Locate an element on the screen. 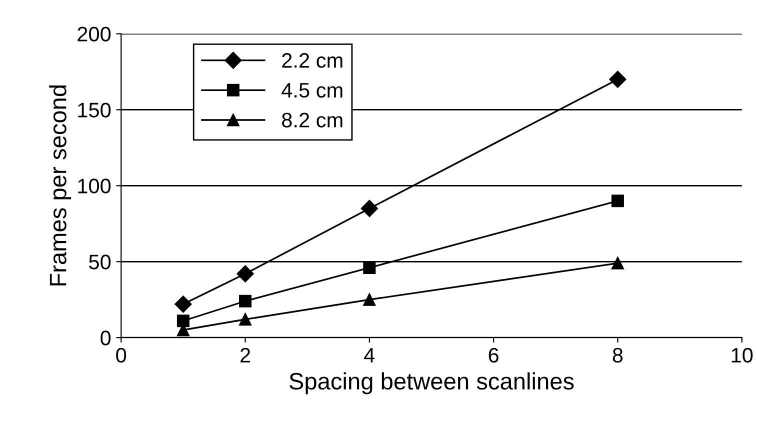  x-tick-label: 6 is located at coordinates (493, 355).